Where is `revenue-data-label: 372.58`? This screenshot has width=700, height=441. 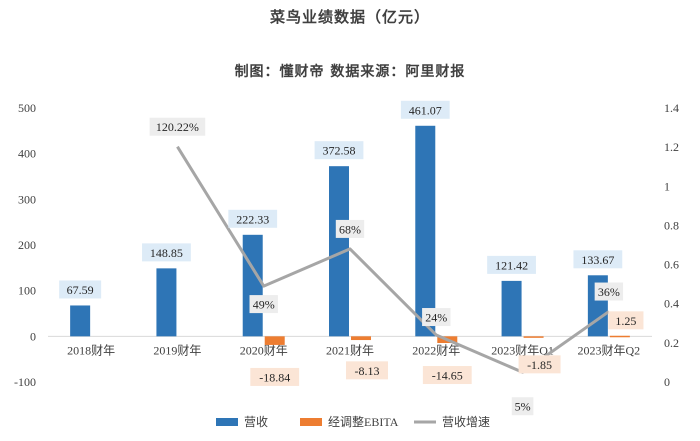
revenue-data-label: 372.58 is located at coordinates (339, 151).